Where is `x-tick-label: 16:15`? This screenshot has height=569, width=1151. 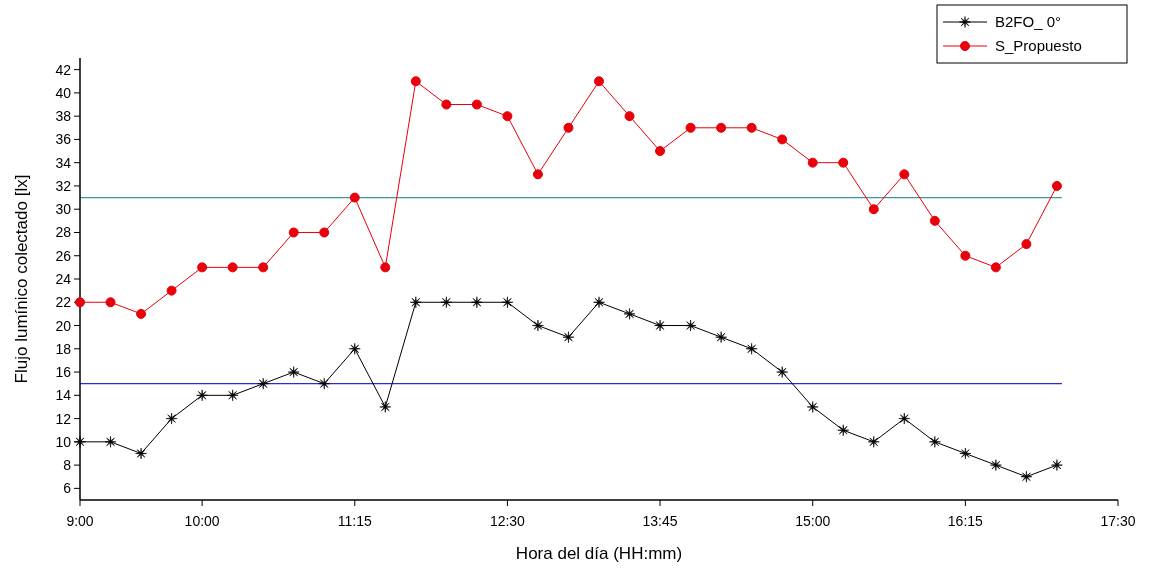 x-tick-label: 16:15 is located at coordinates (965, 521).